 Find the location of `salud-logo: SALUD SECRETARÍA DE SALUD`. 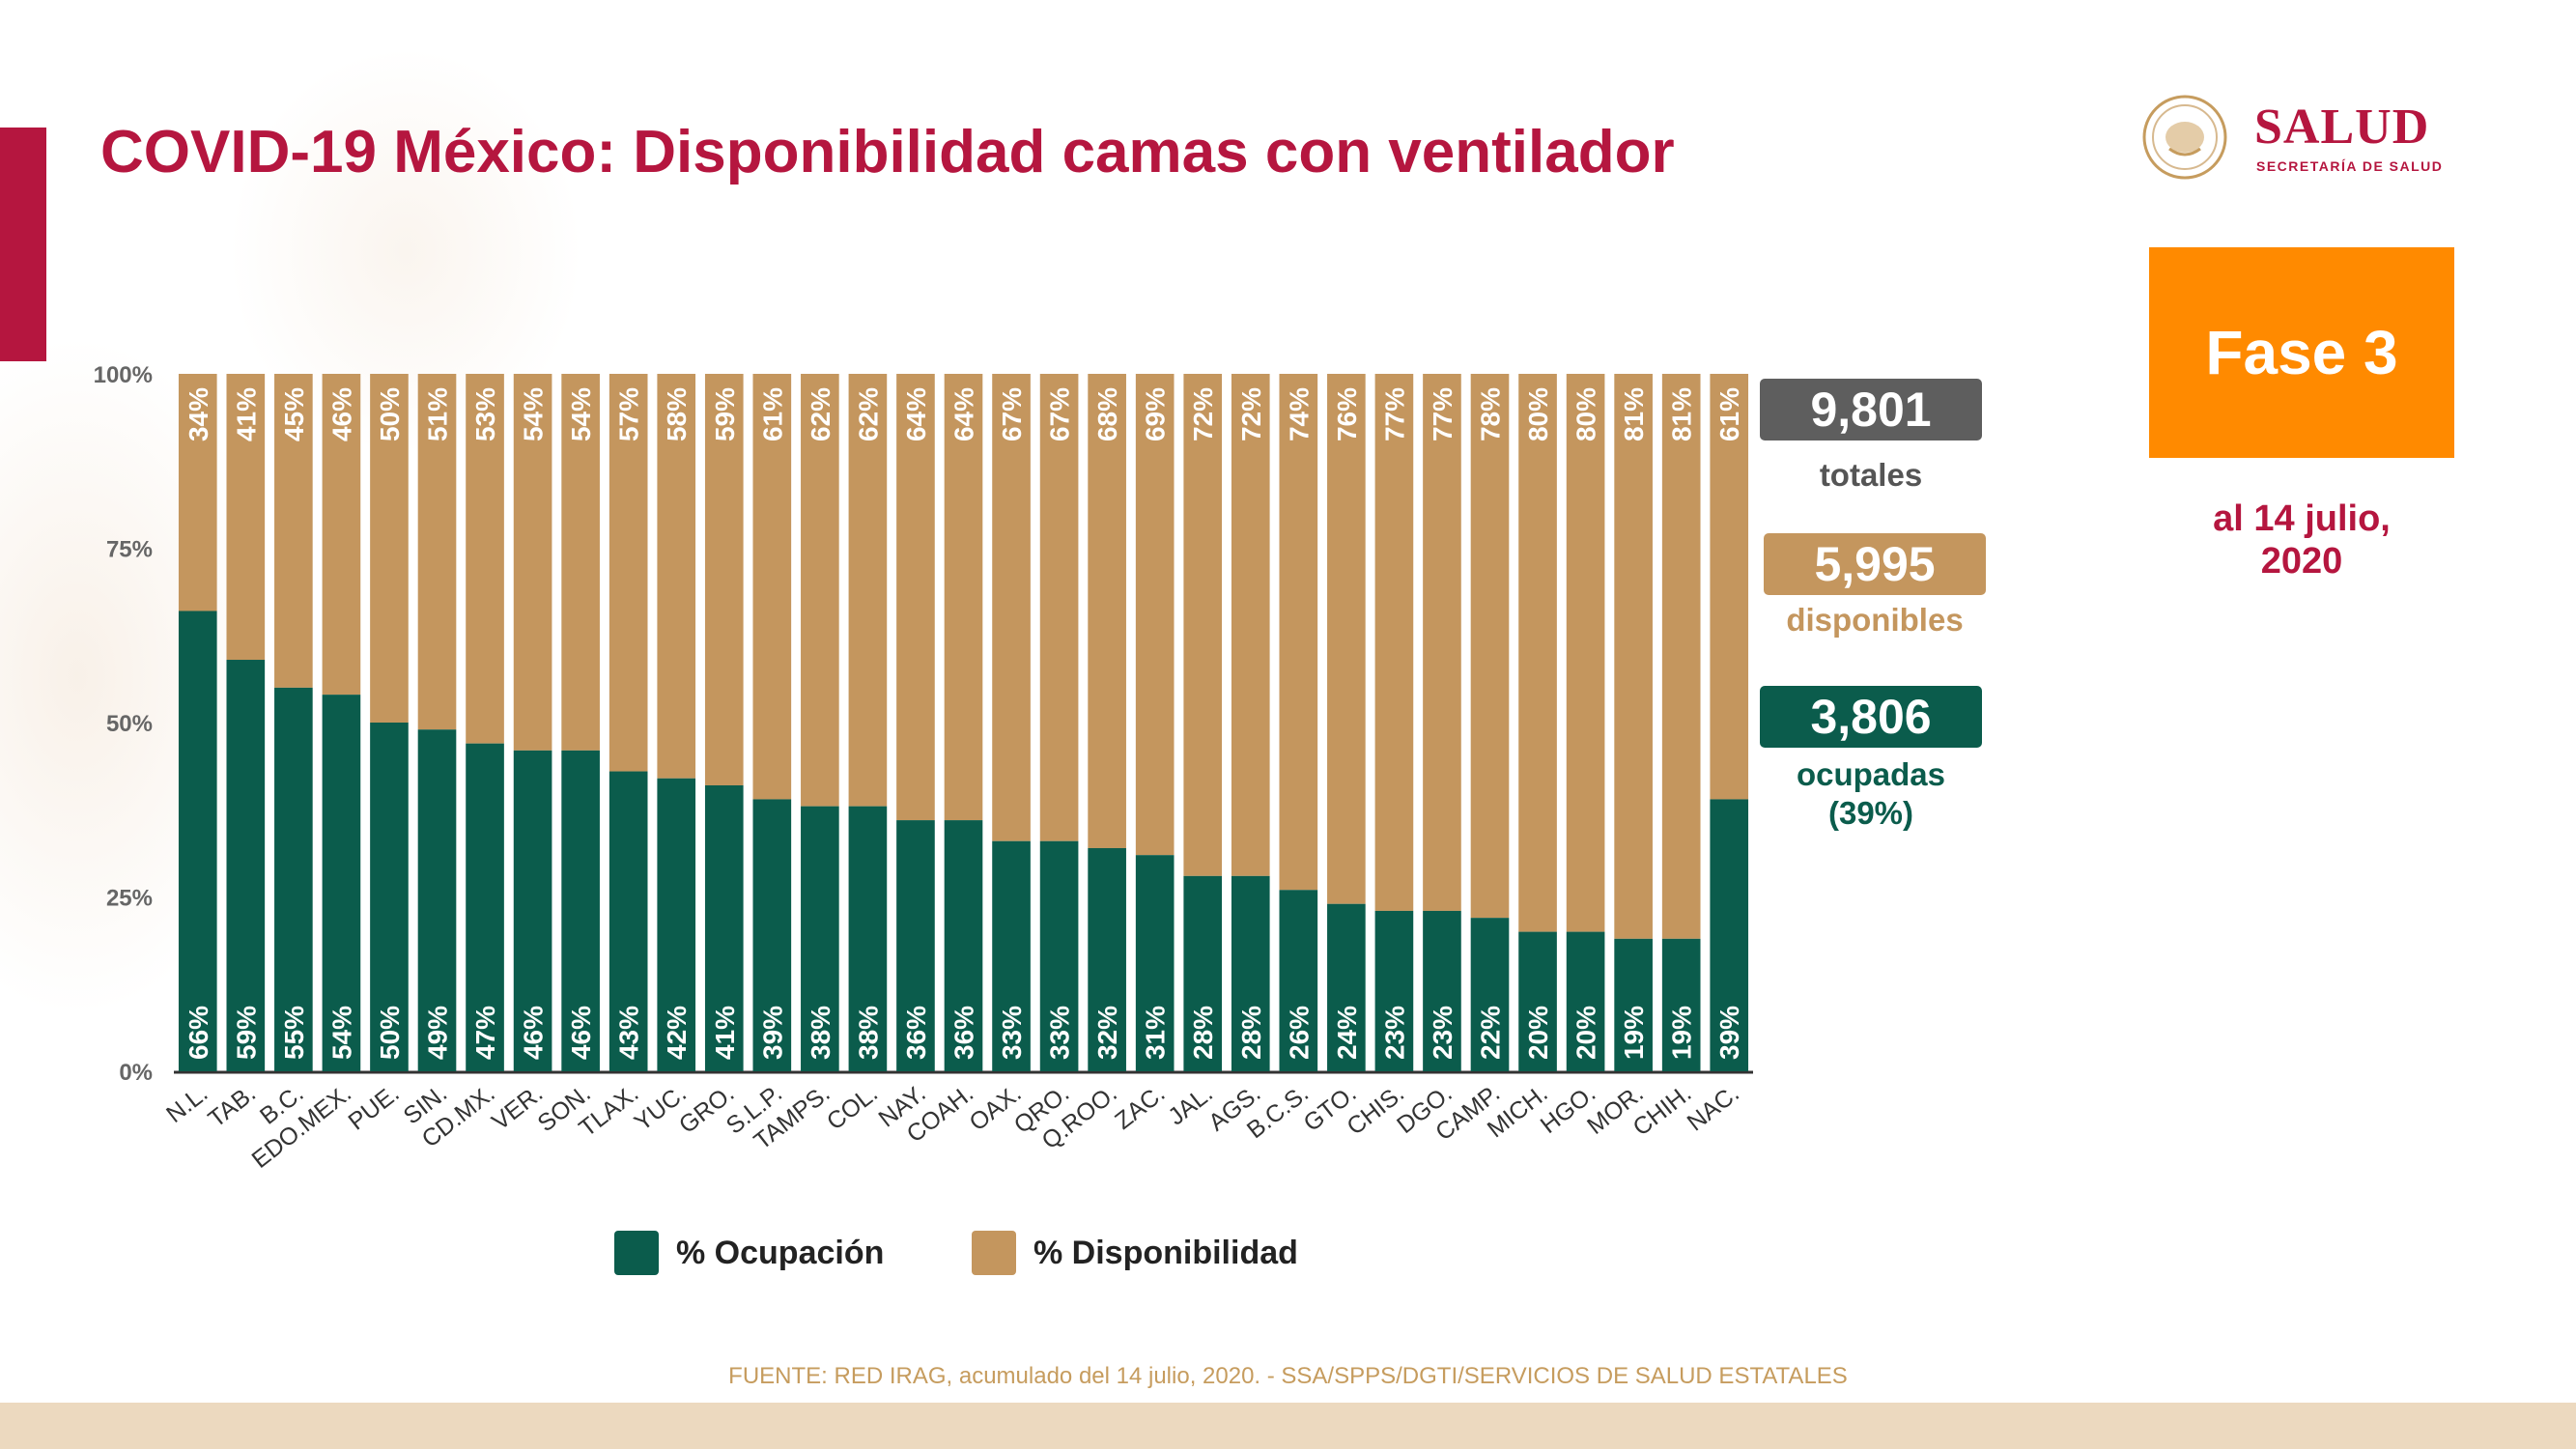

salud-logo: SALUD SECRETARÍA DE SALUD is located at coordinates (2299, 137).